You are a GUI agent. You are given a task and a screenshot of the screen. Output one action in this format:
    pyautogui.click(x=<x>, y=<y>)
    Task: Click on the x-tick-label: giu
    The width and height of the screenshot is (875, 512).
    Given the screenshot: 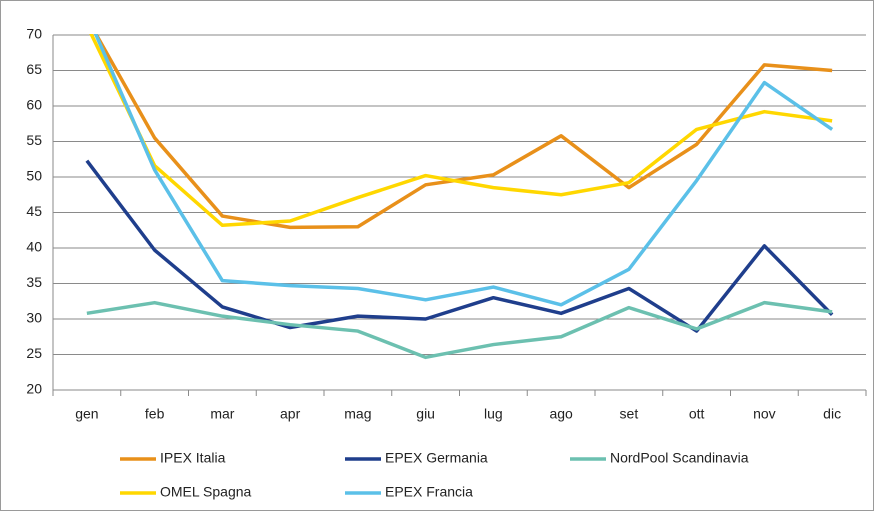 What is the action you would take?
    pyautogui.click(x=425, y=414)
    